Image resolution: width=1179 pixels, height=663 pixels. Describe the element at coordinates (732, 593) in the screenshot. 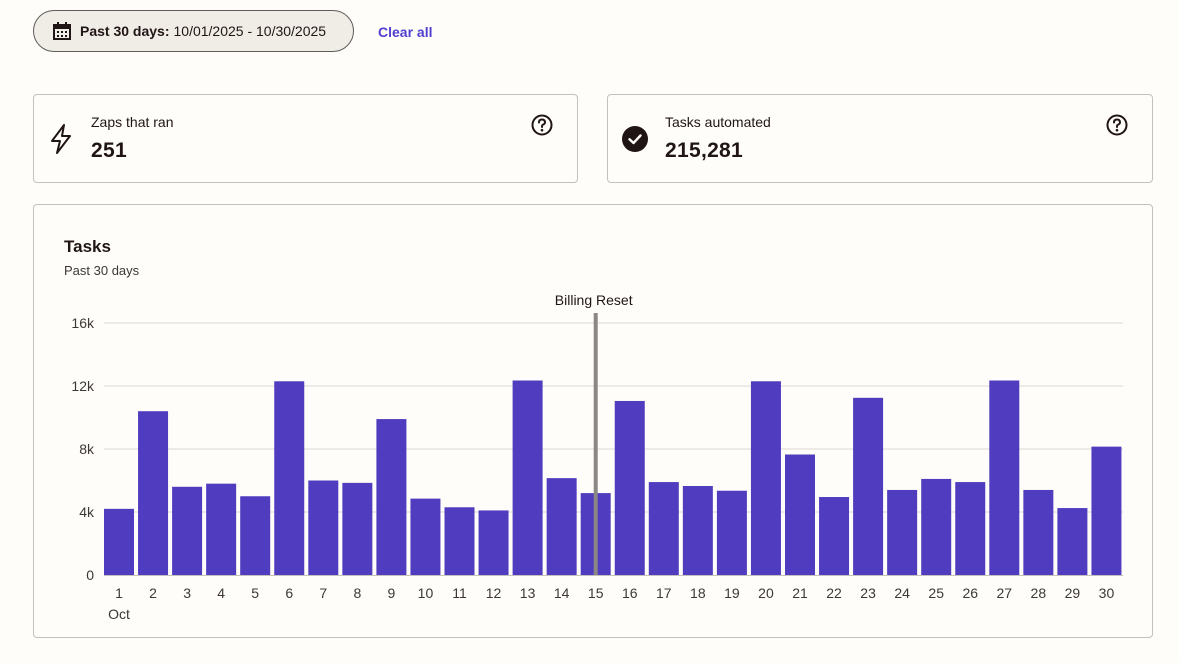

I see `x-tick-label: 19` at that location.